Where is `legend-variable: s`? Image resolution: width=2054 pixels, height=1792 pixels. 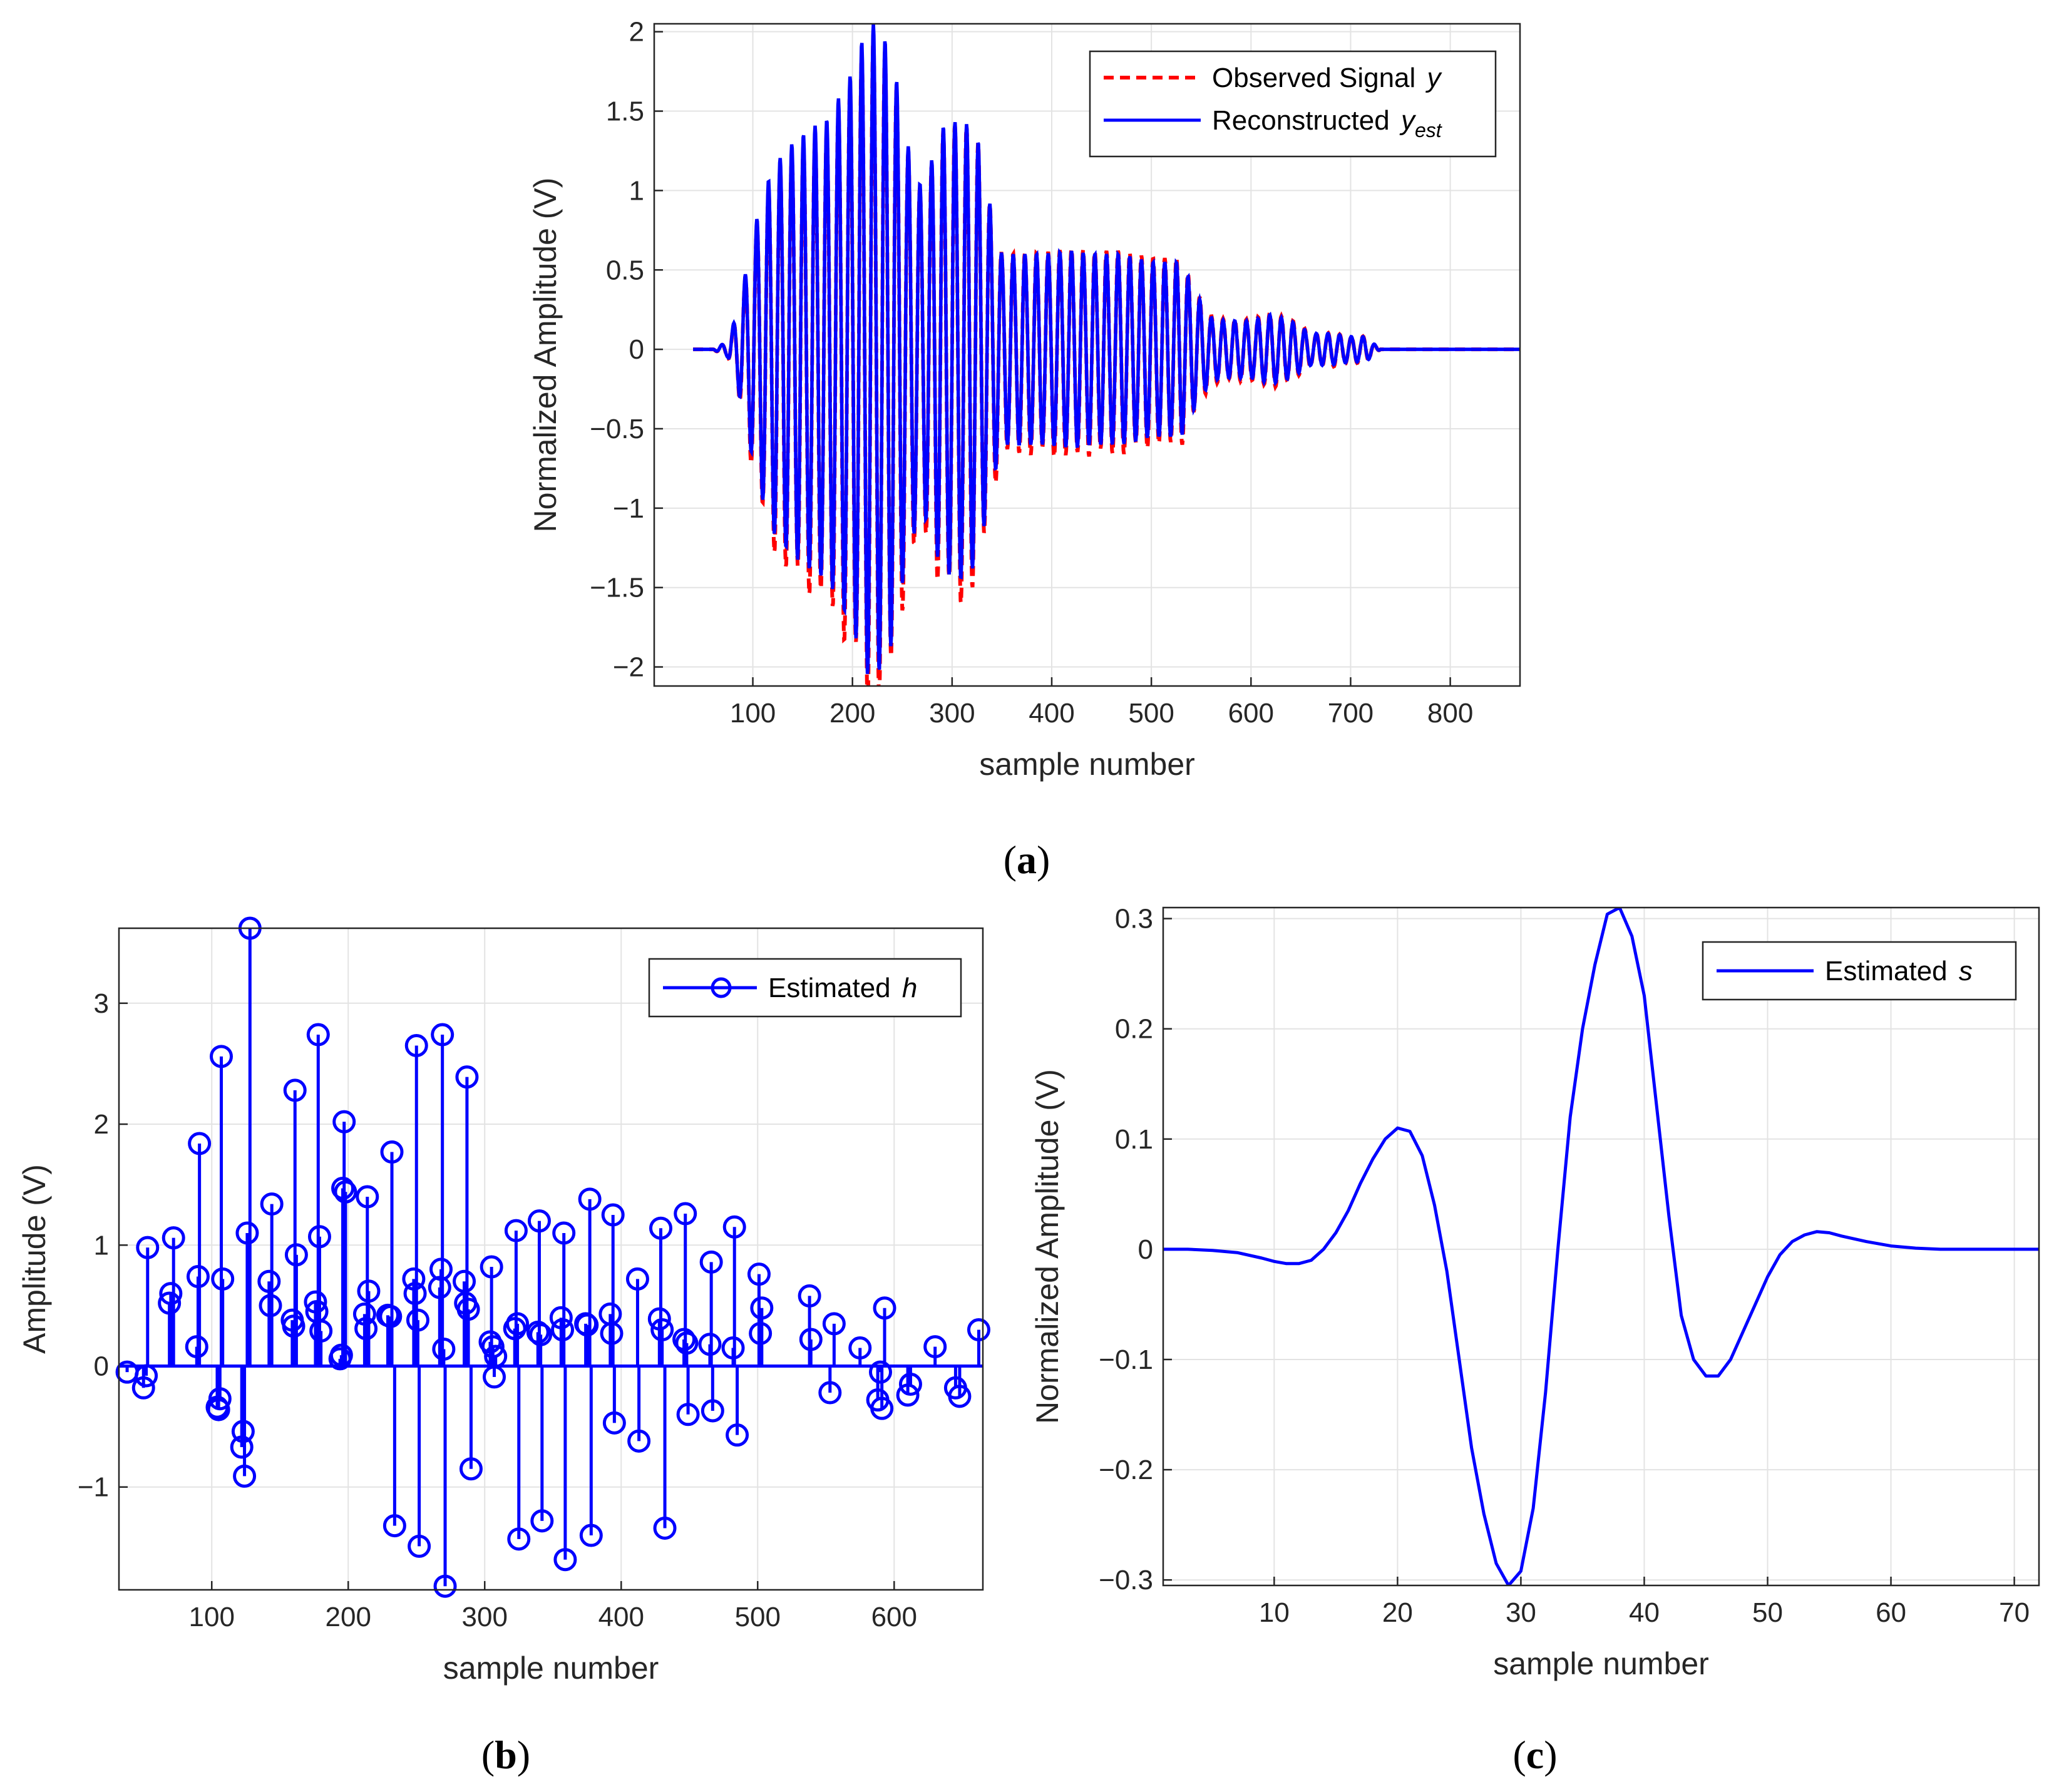 legend-variable: s is located at coordinates (1966, 971).